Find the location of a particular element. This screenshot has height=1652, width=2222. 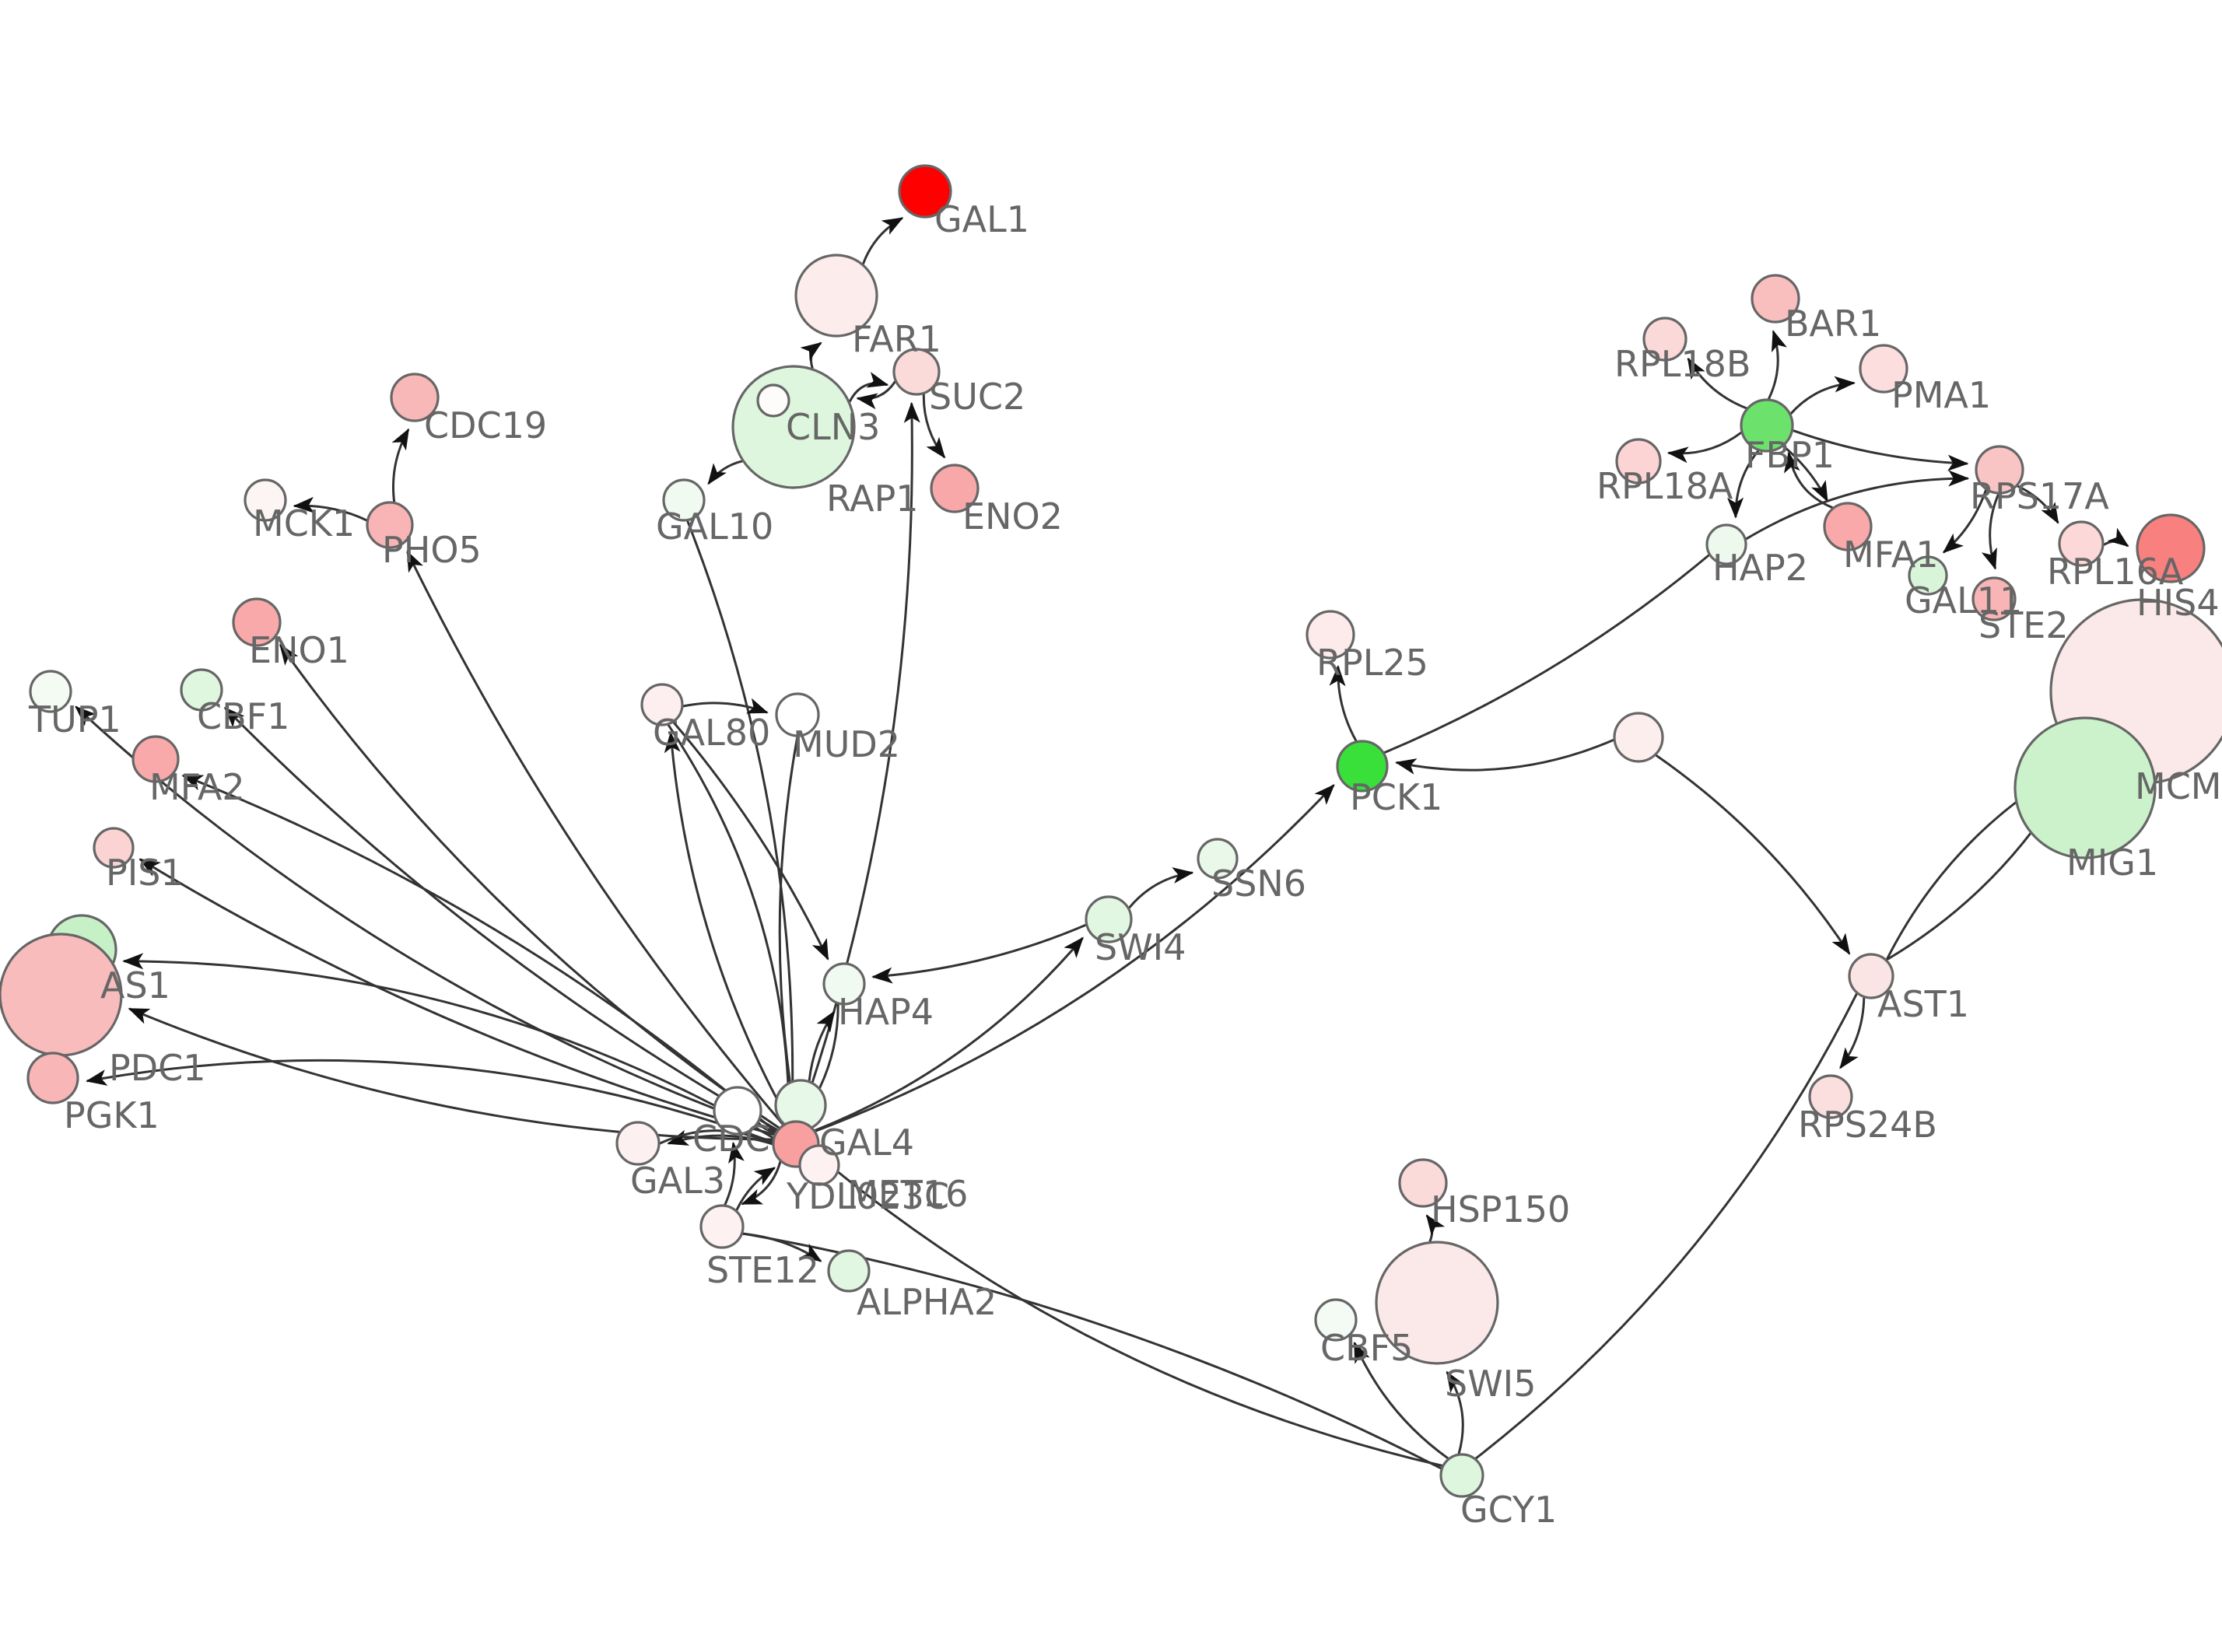

graph-node-mfa1 is located at coordinates (1848, 526).